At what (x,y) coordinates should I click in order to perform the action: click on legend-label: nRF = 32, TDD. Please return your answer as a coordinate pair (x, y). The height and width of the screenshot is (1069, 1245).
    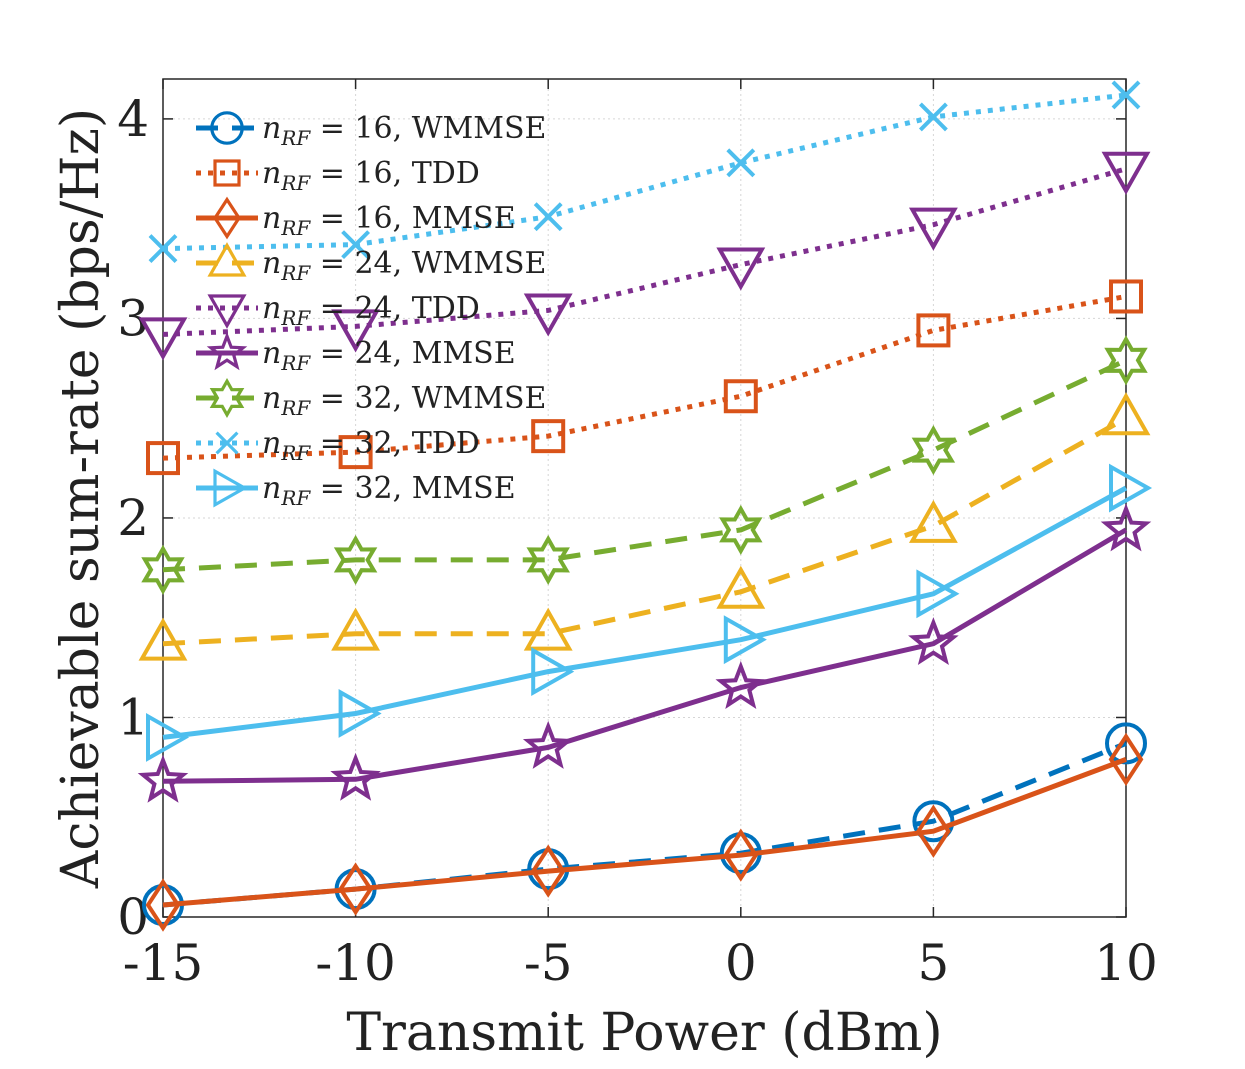
    Looking at the image, I should click on (371, 445).